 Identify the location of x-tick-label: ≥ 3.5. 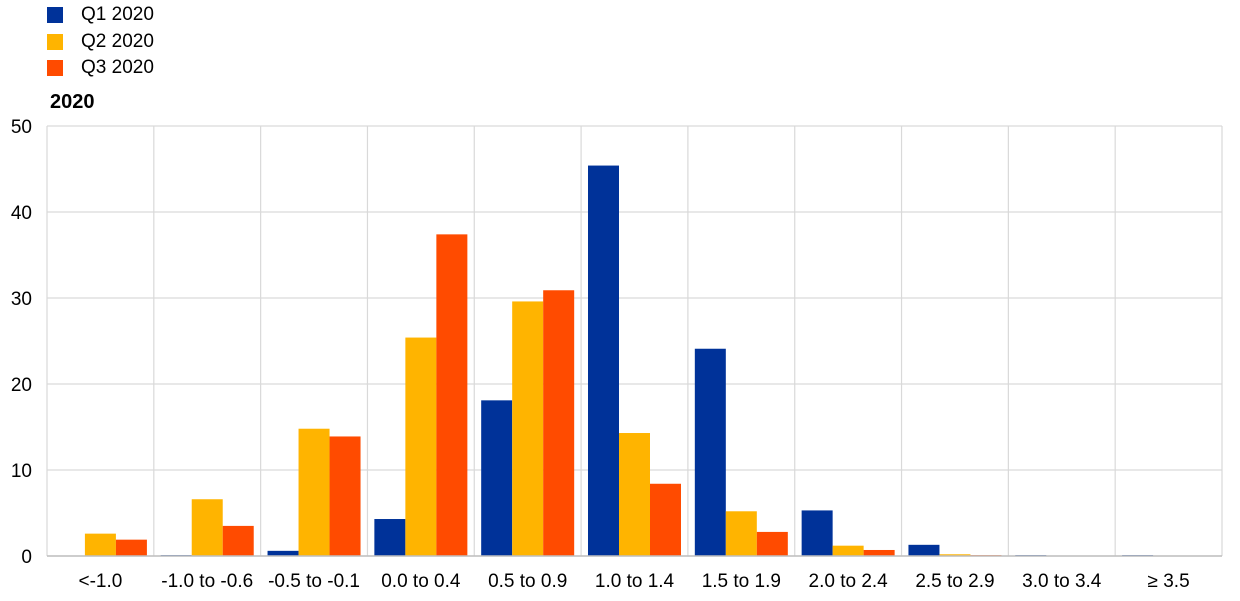
(1169, 581).